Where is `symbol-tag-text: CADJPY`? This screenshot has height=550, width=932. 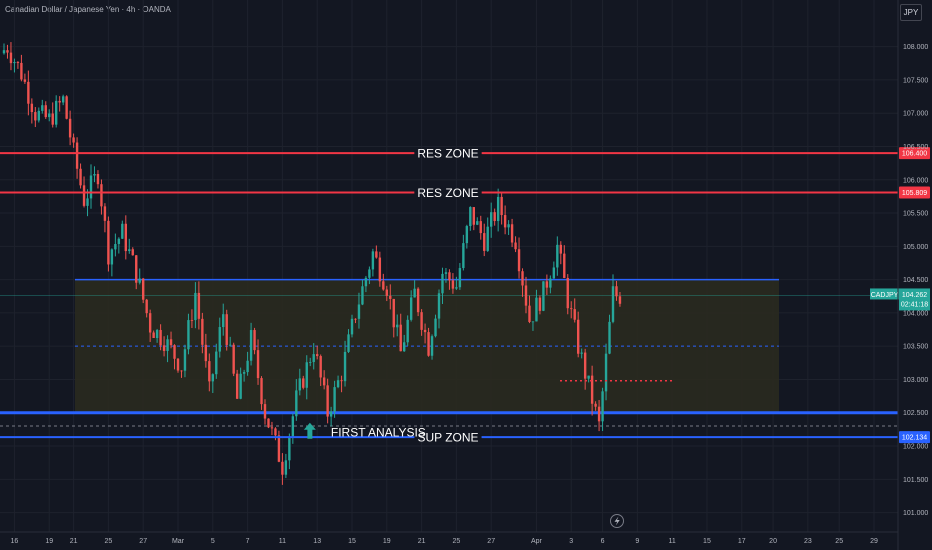 symbol-tag-text: CADJPY is located at coordinates (885, 295).